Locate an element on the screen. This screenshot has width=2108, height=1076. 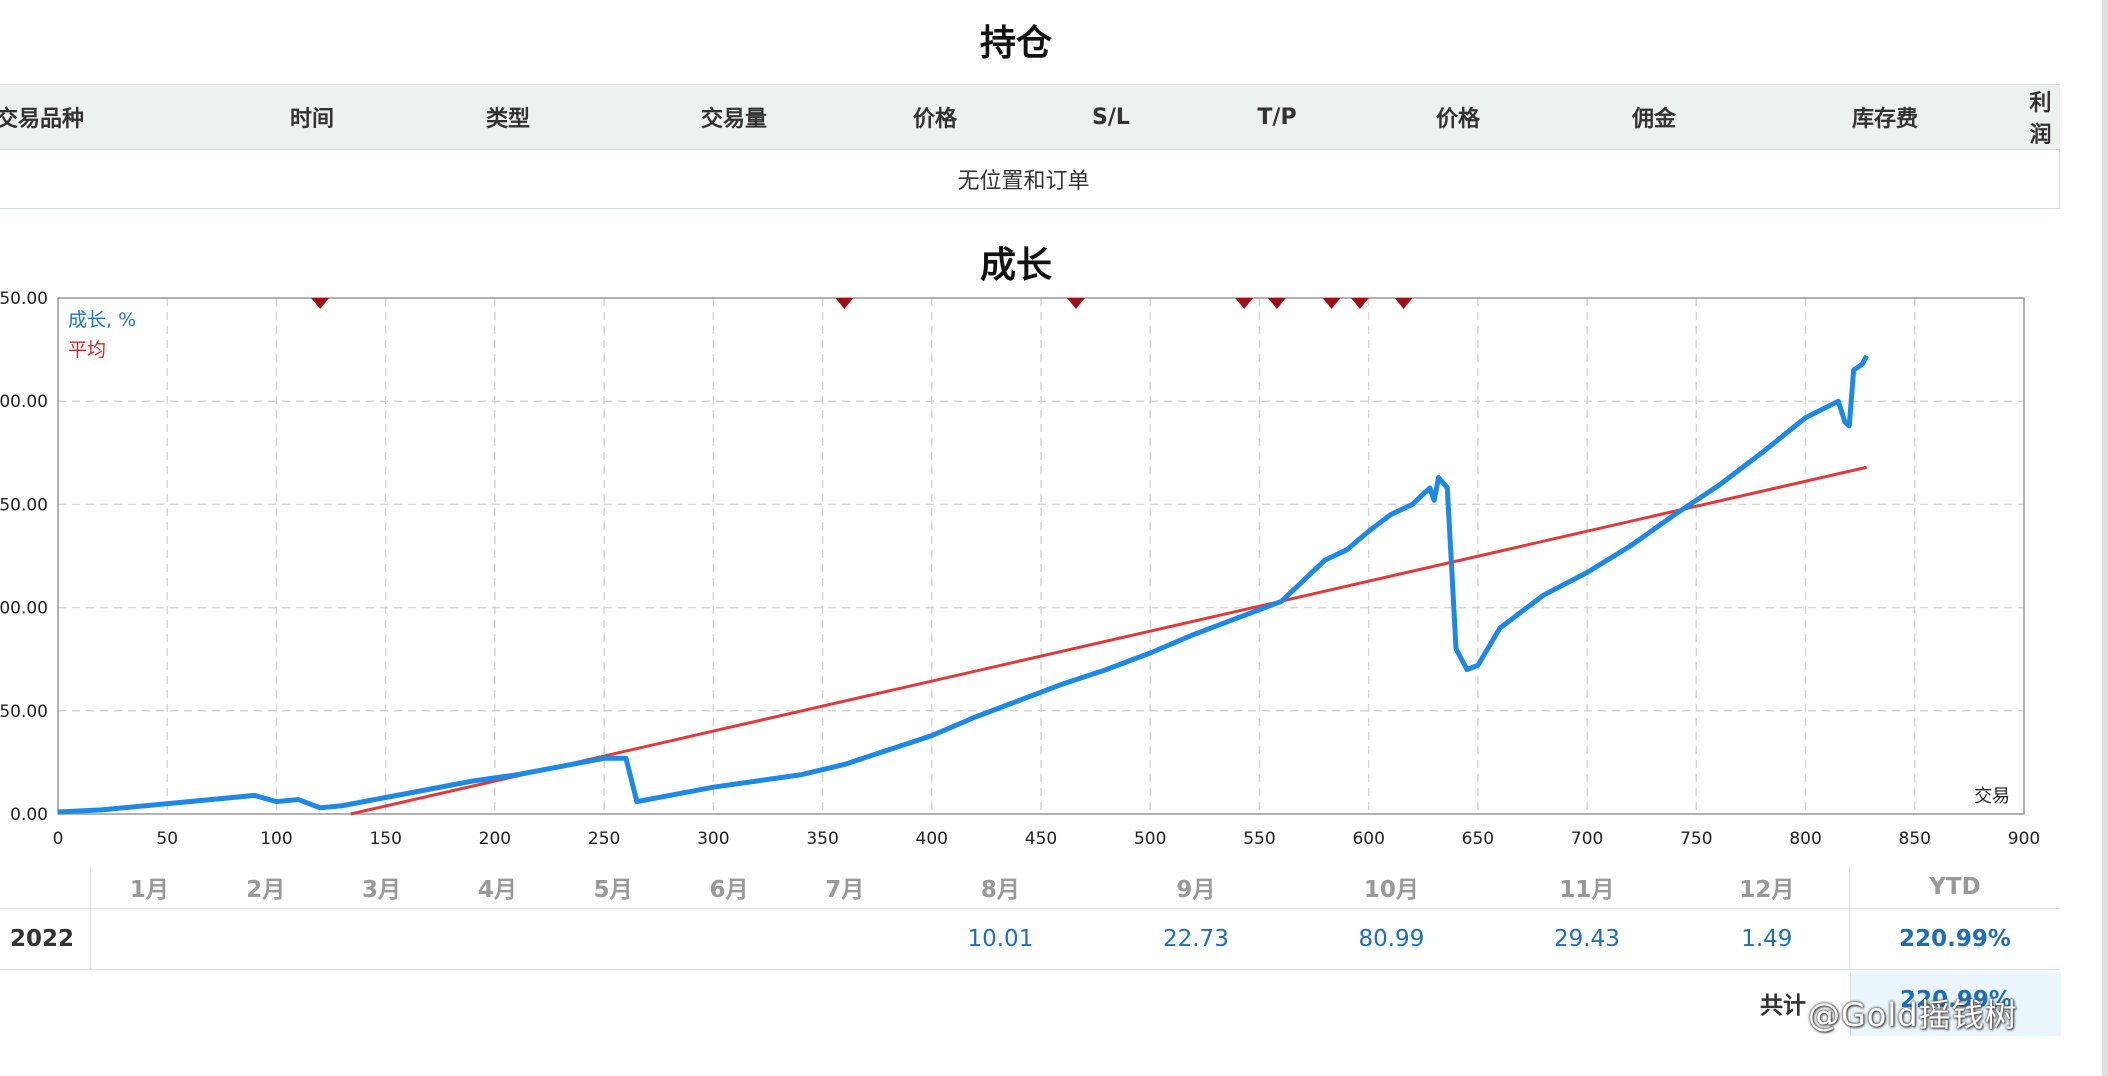
col-sl: S/L is located at coordinates (1111, 117).